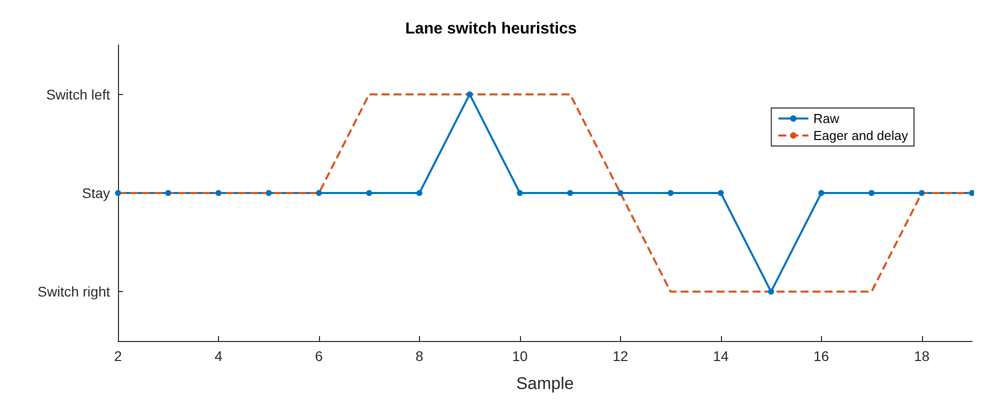 The width and height of the screenshot is (982, 407). I want to click on x-tick-label: 12, so click(620, 356).